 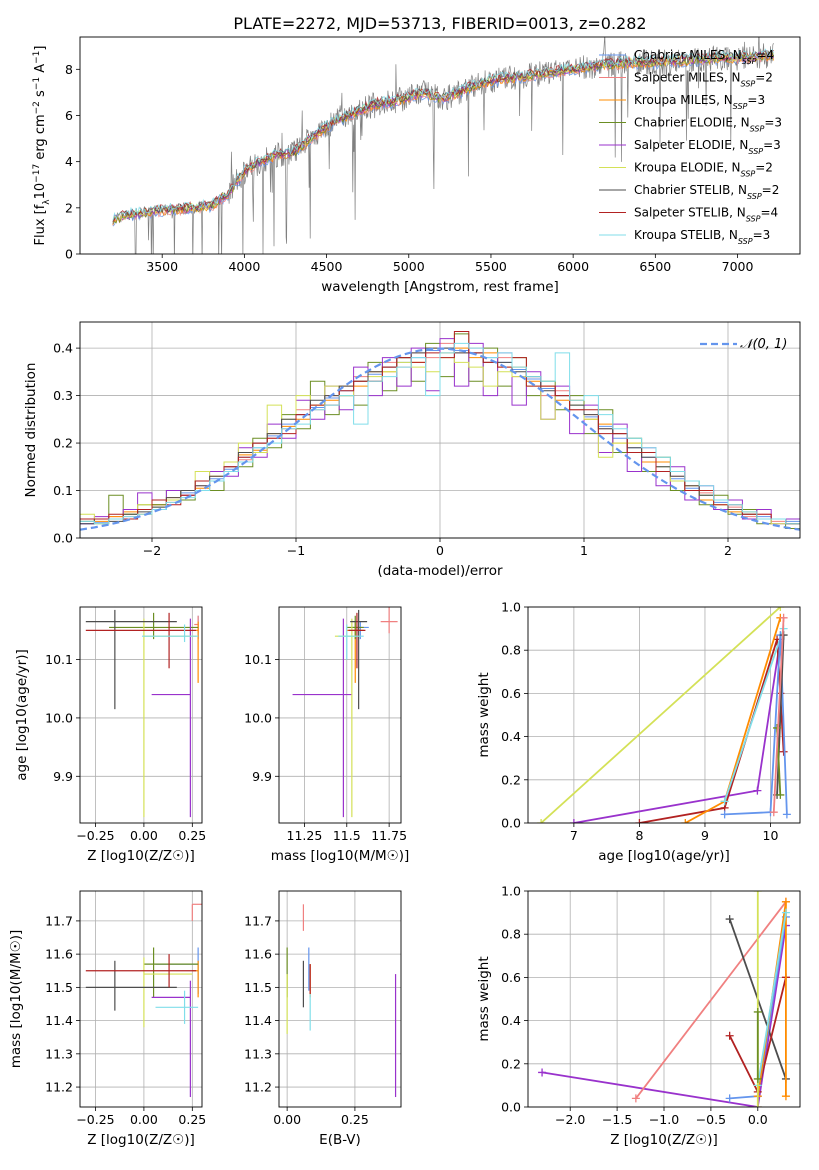 What do you see at coordinates (677, 235) in the screenshot?
I see `legend-model: Kroupa STELIB` at bounding box center [677, 235].